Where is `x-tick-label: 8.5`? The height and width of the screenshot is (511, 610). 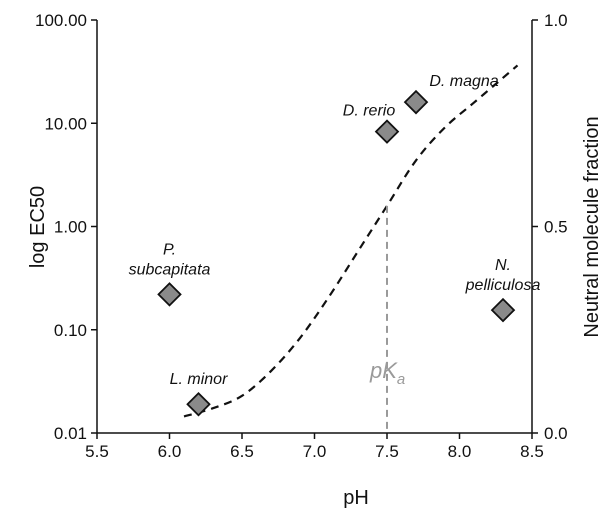
x-tick-label: 8.5 is located at coordinates (532, 451).